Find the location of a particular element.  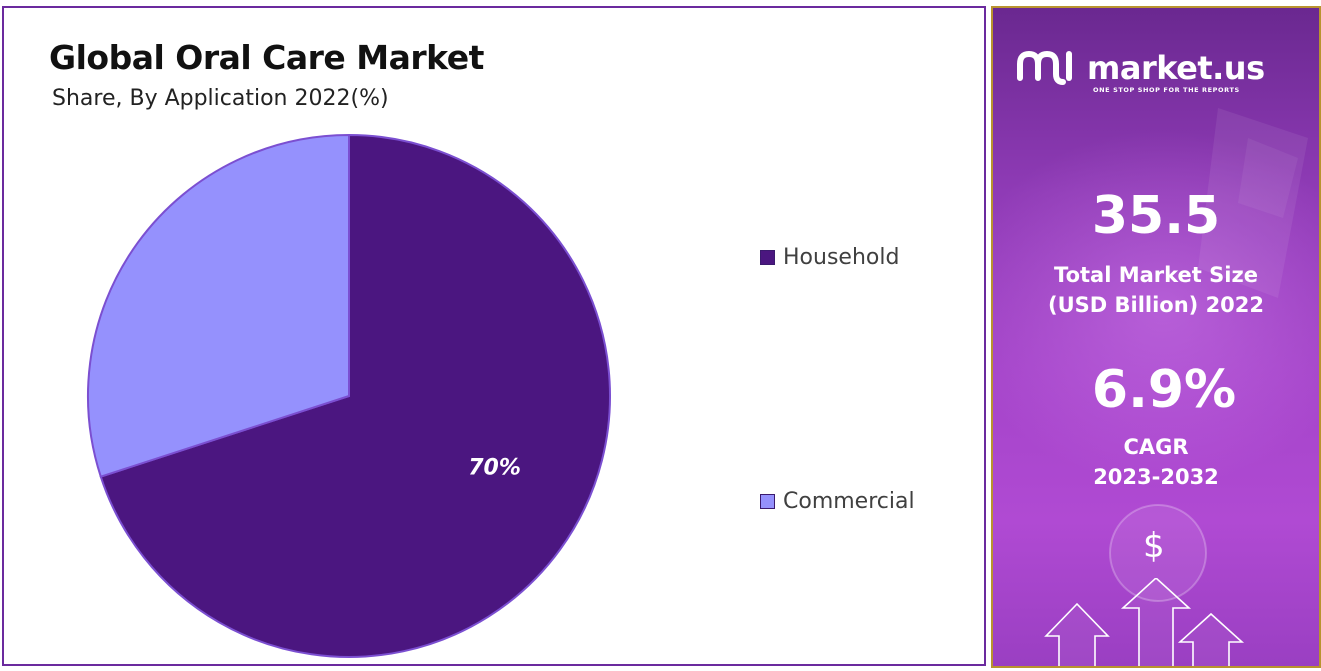

market-us-logo-icon is located at coordinates (1044, 67).